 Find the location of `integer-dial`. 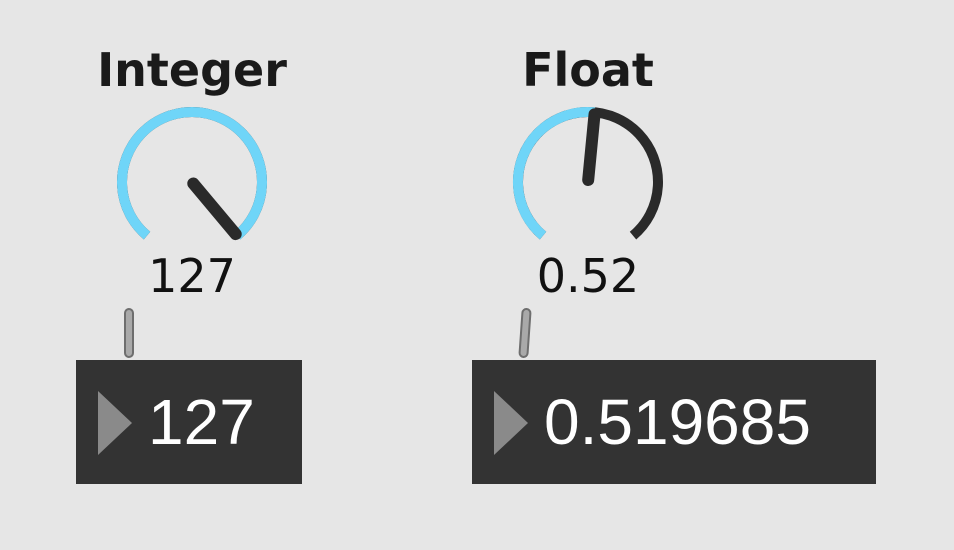

integer-dial is located at coordinates (192, 182).